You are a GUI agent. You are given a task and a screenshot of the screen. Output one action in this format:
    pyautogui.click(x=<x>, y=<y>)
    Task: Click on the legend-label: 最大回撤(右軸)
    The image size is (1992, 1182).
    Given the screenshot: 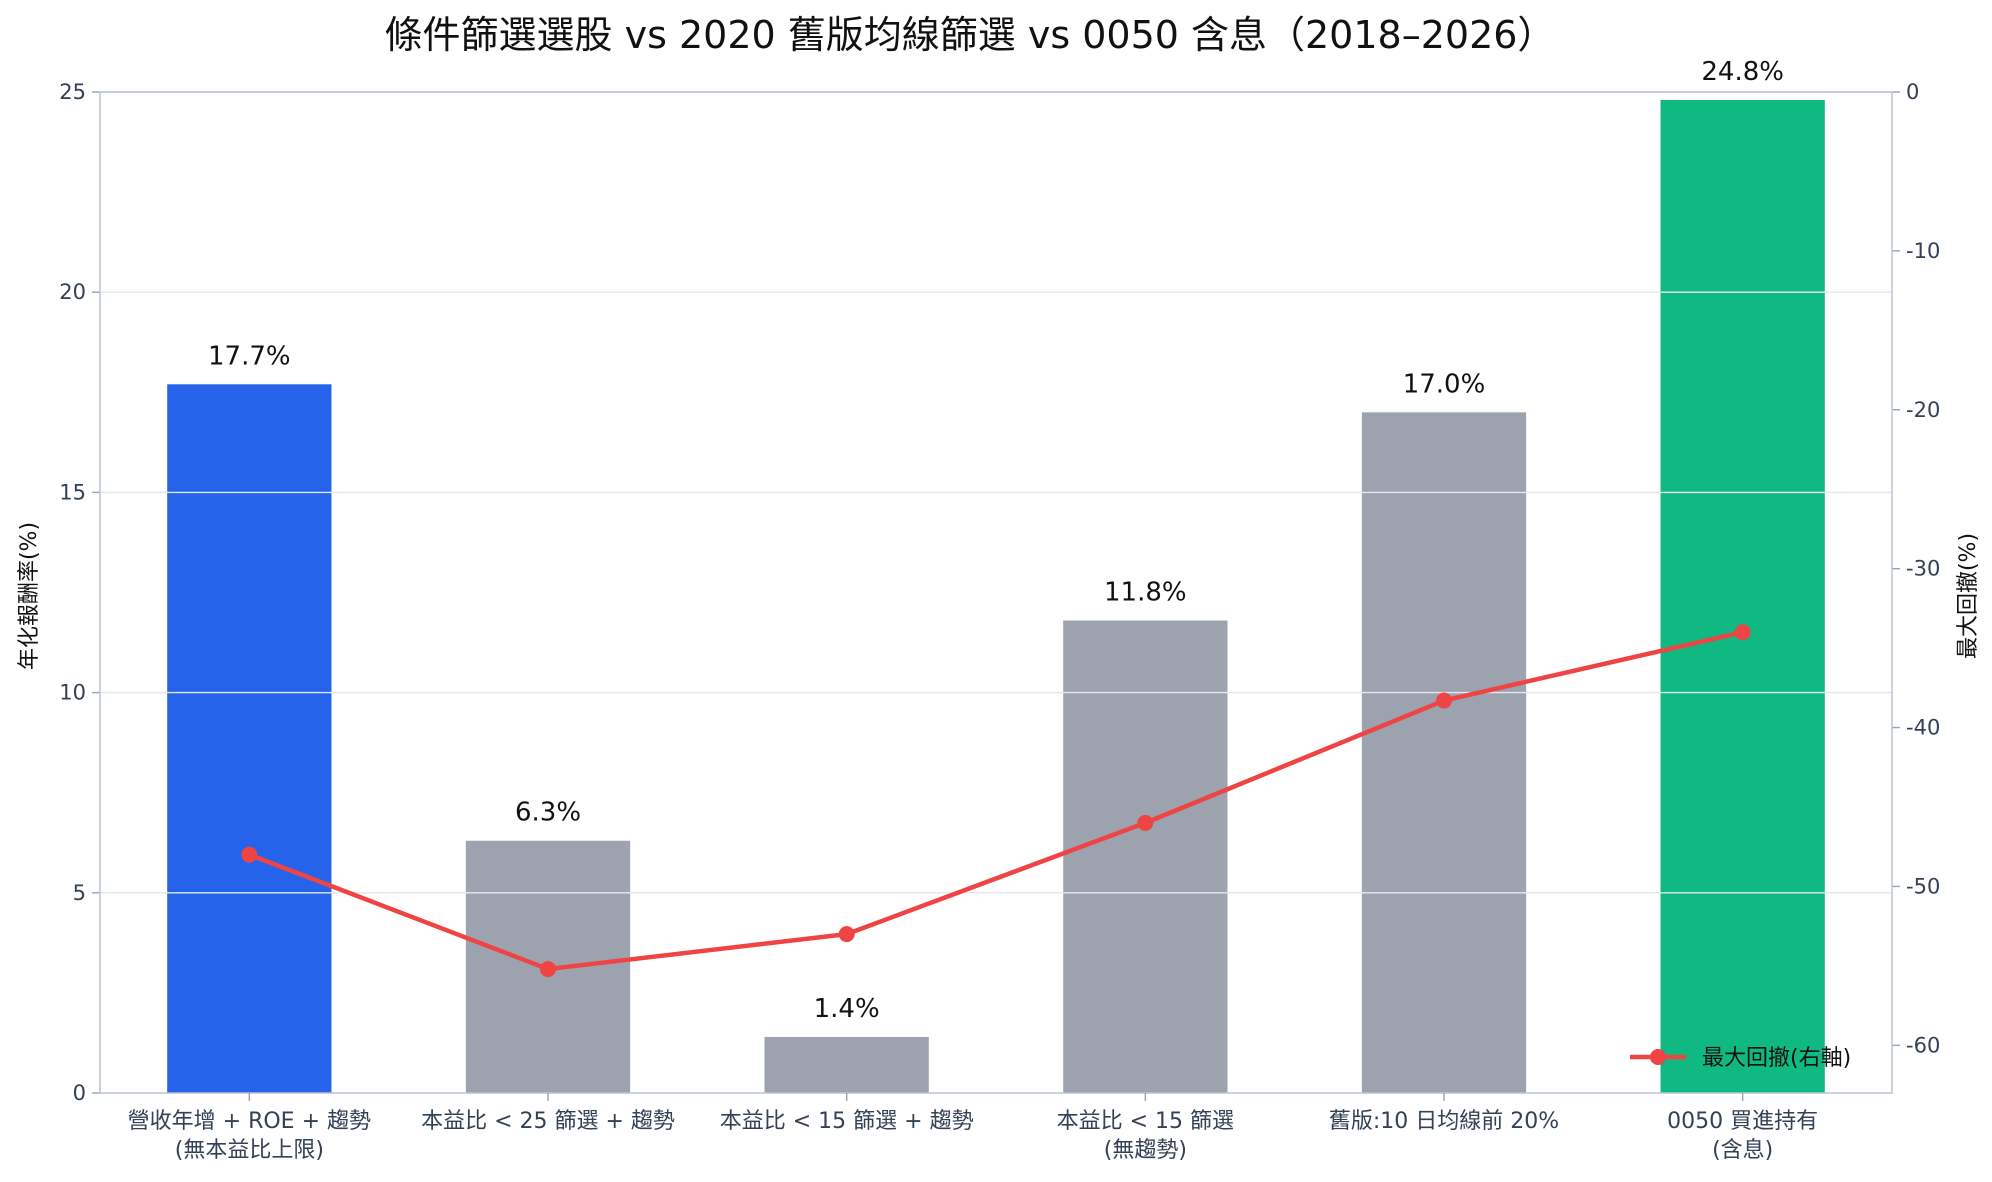 What is the action you would take?
    pyautogui.click(x=1776, y=1058)
    